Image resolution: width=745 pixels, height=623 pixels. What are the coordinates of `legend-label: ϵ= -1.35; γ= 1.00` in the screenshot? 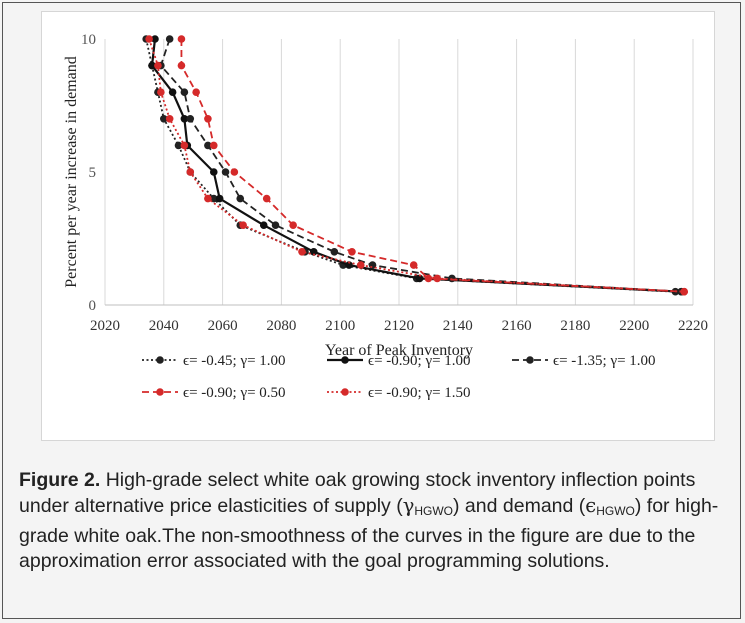 It's located at (604, 361).